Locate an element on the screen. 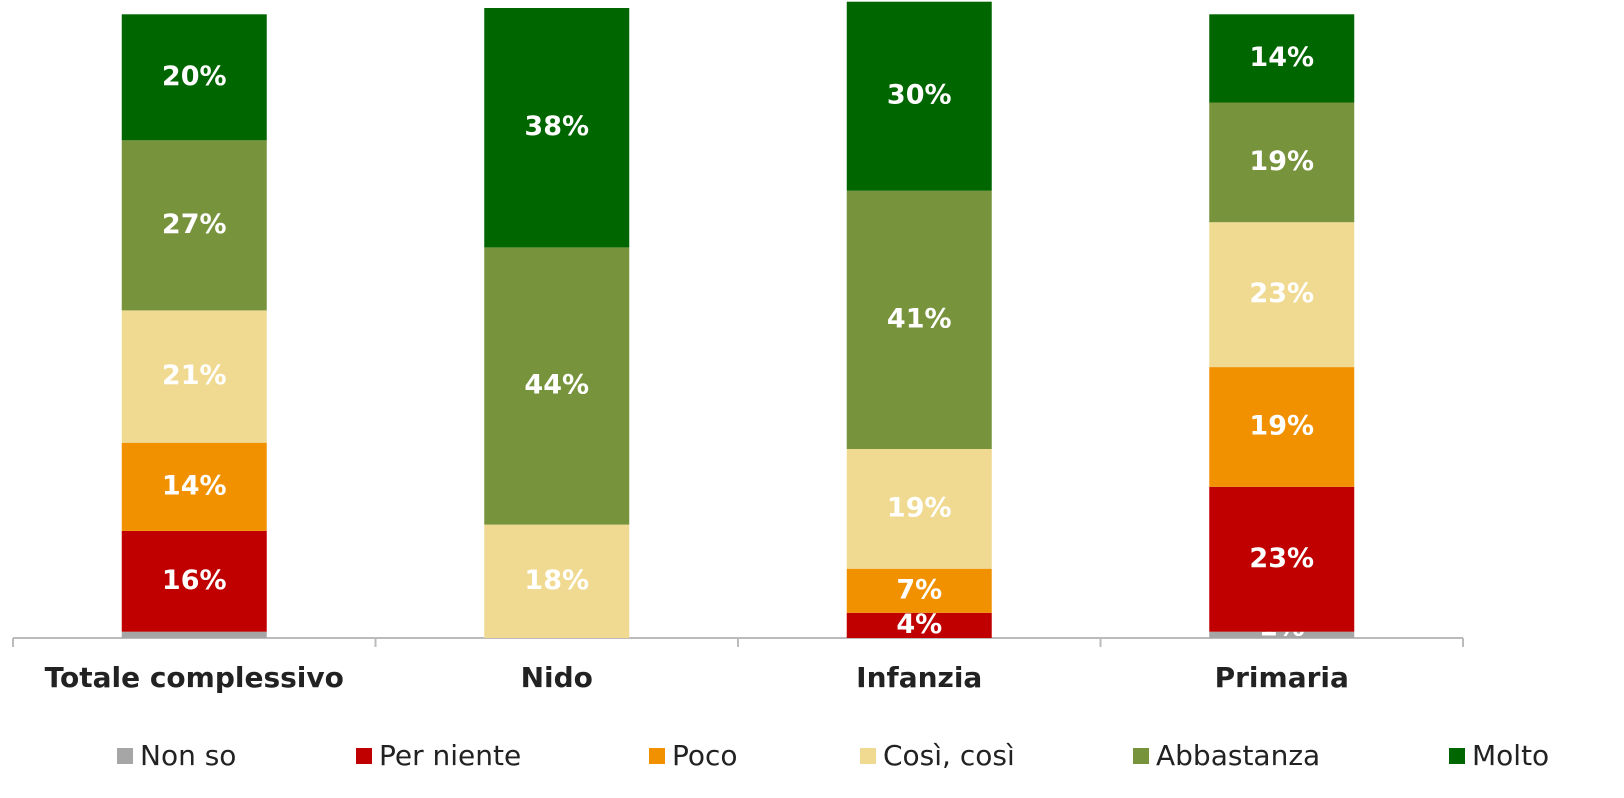 Image resolution: width=1624 pixels, height=798 pixels. data-label: 44% is located at coordinates (556, 385).